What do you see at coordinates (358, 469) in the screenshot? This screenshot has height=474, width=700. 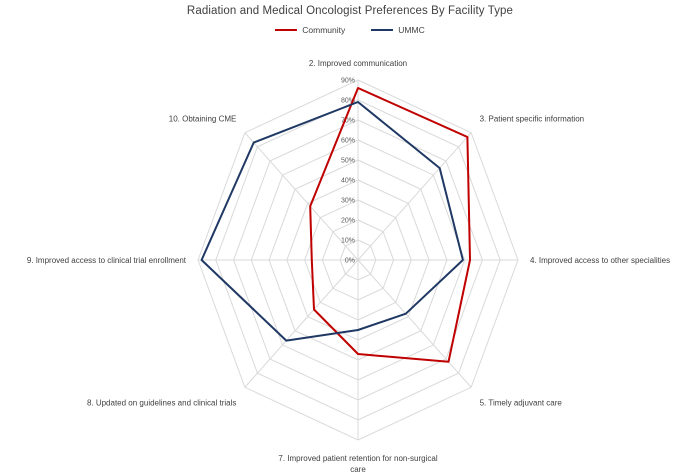 I see `axis-label: care` at bounding box center [358, 469].